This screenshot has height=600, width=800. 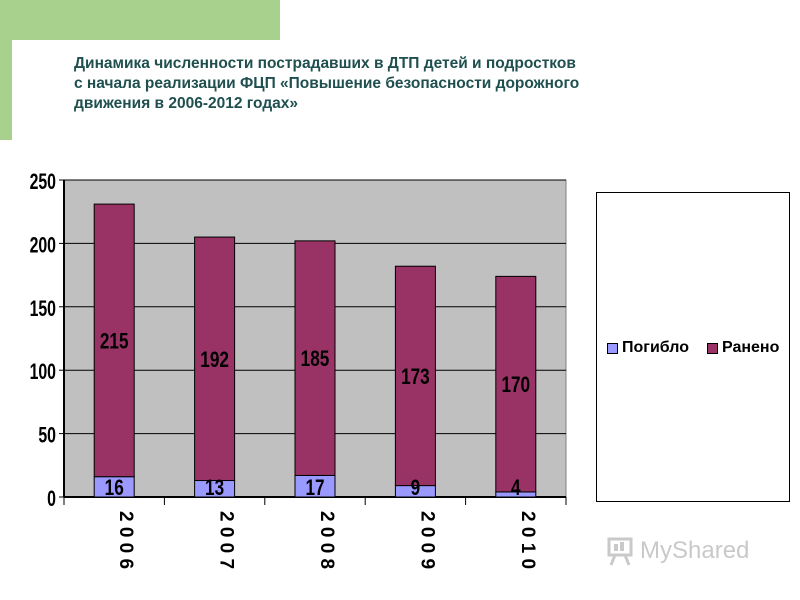 I want to click on data-label-injured: 215, so click(x=114, y=341).